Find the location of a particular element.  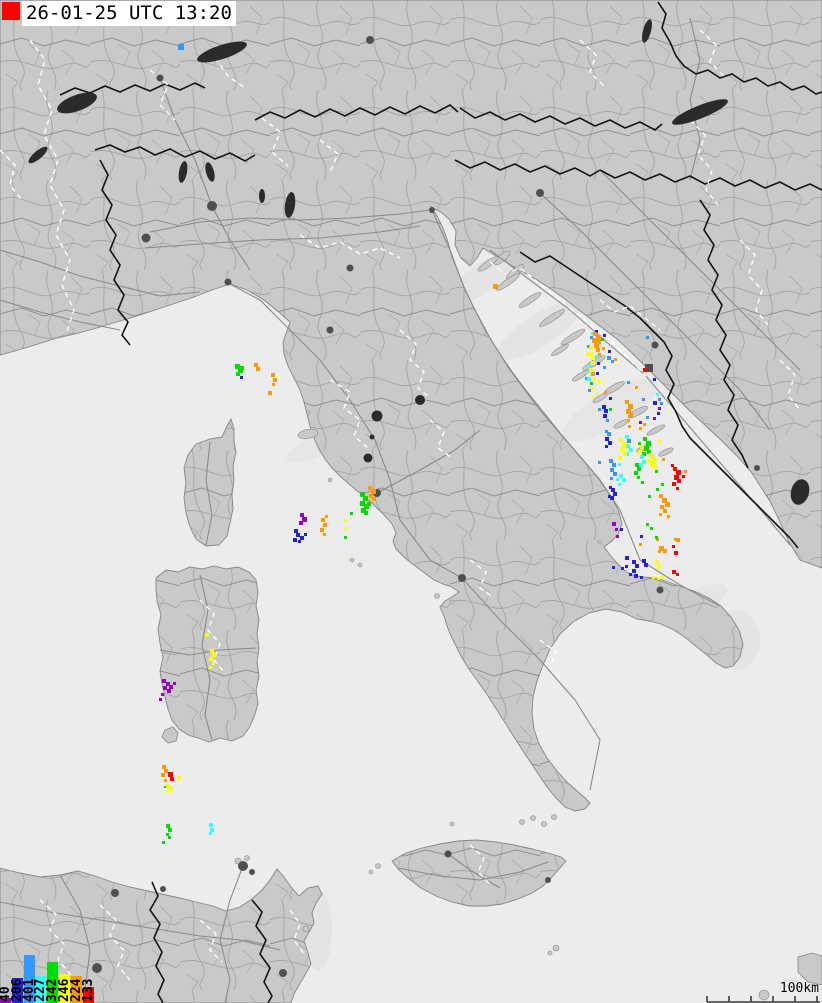

legend-bar-label: 133 is located at coordinates (88, 990).